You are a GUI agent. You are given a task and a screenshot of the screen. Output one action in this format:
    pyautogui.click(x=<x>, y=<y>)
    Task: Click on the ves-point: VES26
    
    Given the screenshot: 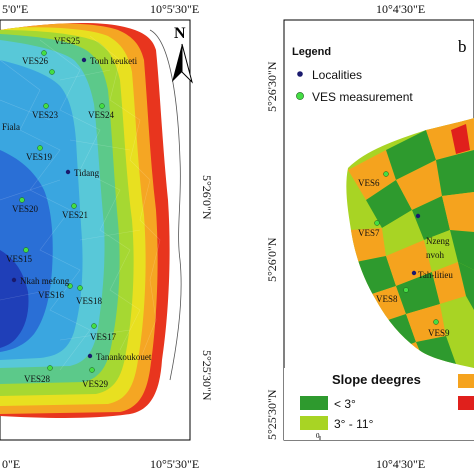 What is the action you would take?
    pyautogui.click(x=38, y=65)
    